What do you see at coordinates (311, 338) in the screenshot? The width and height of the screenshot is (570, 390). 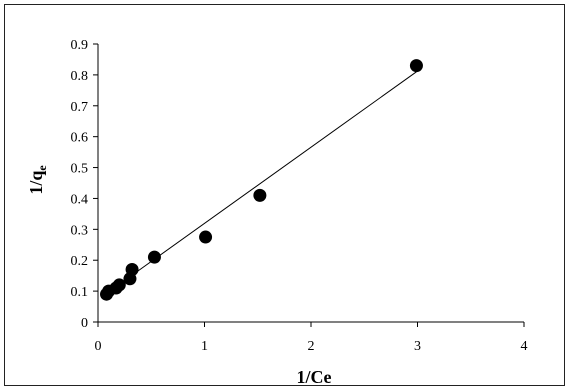 I see `x-ticks: 0 1 2 3 4` at bounding box center [311, 338].